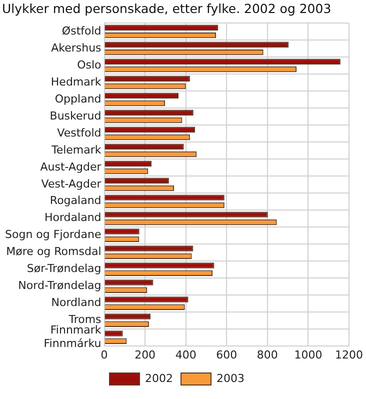 This screenshot has height=399, width=366. What do you see at coordinates (76, 47) in the screenshot?
I see `y-tick-label: Akershus` at bounding box center [76, 47].